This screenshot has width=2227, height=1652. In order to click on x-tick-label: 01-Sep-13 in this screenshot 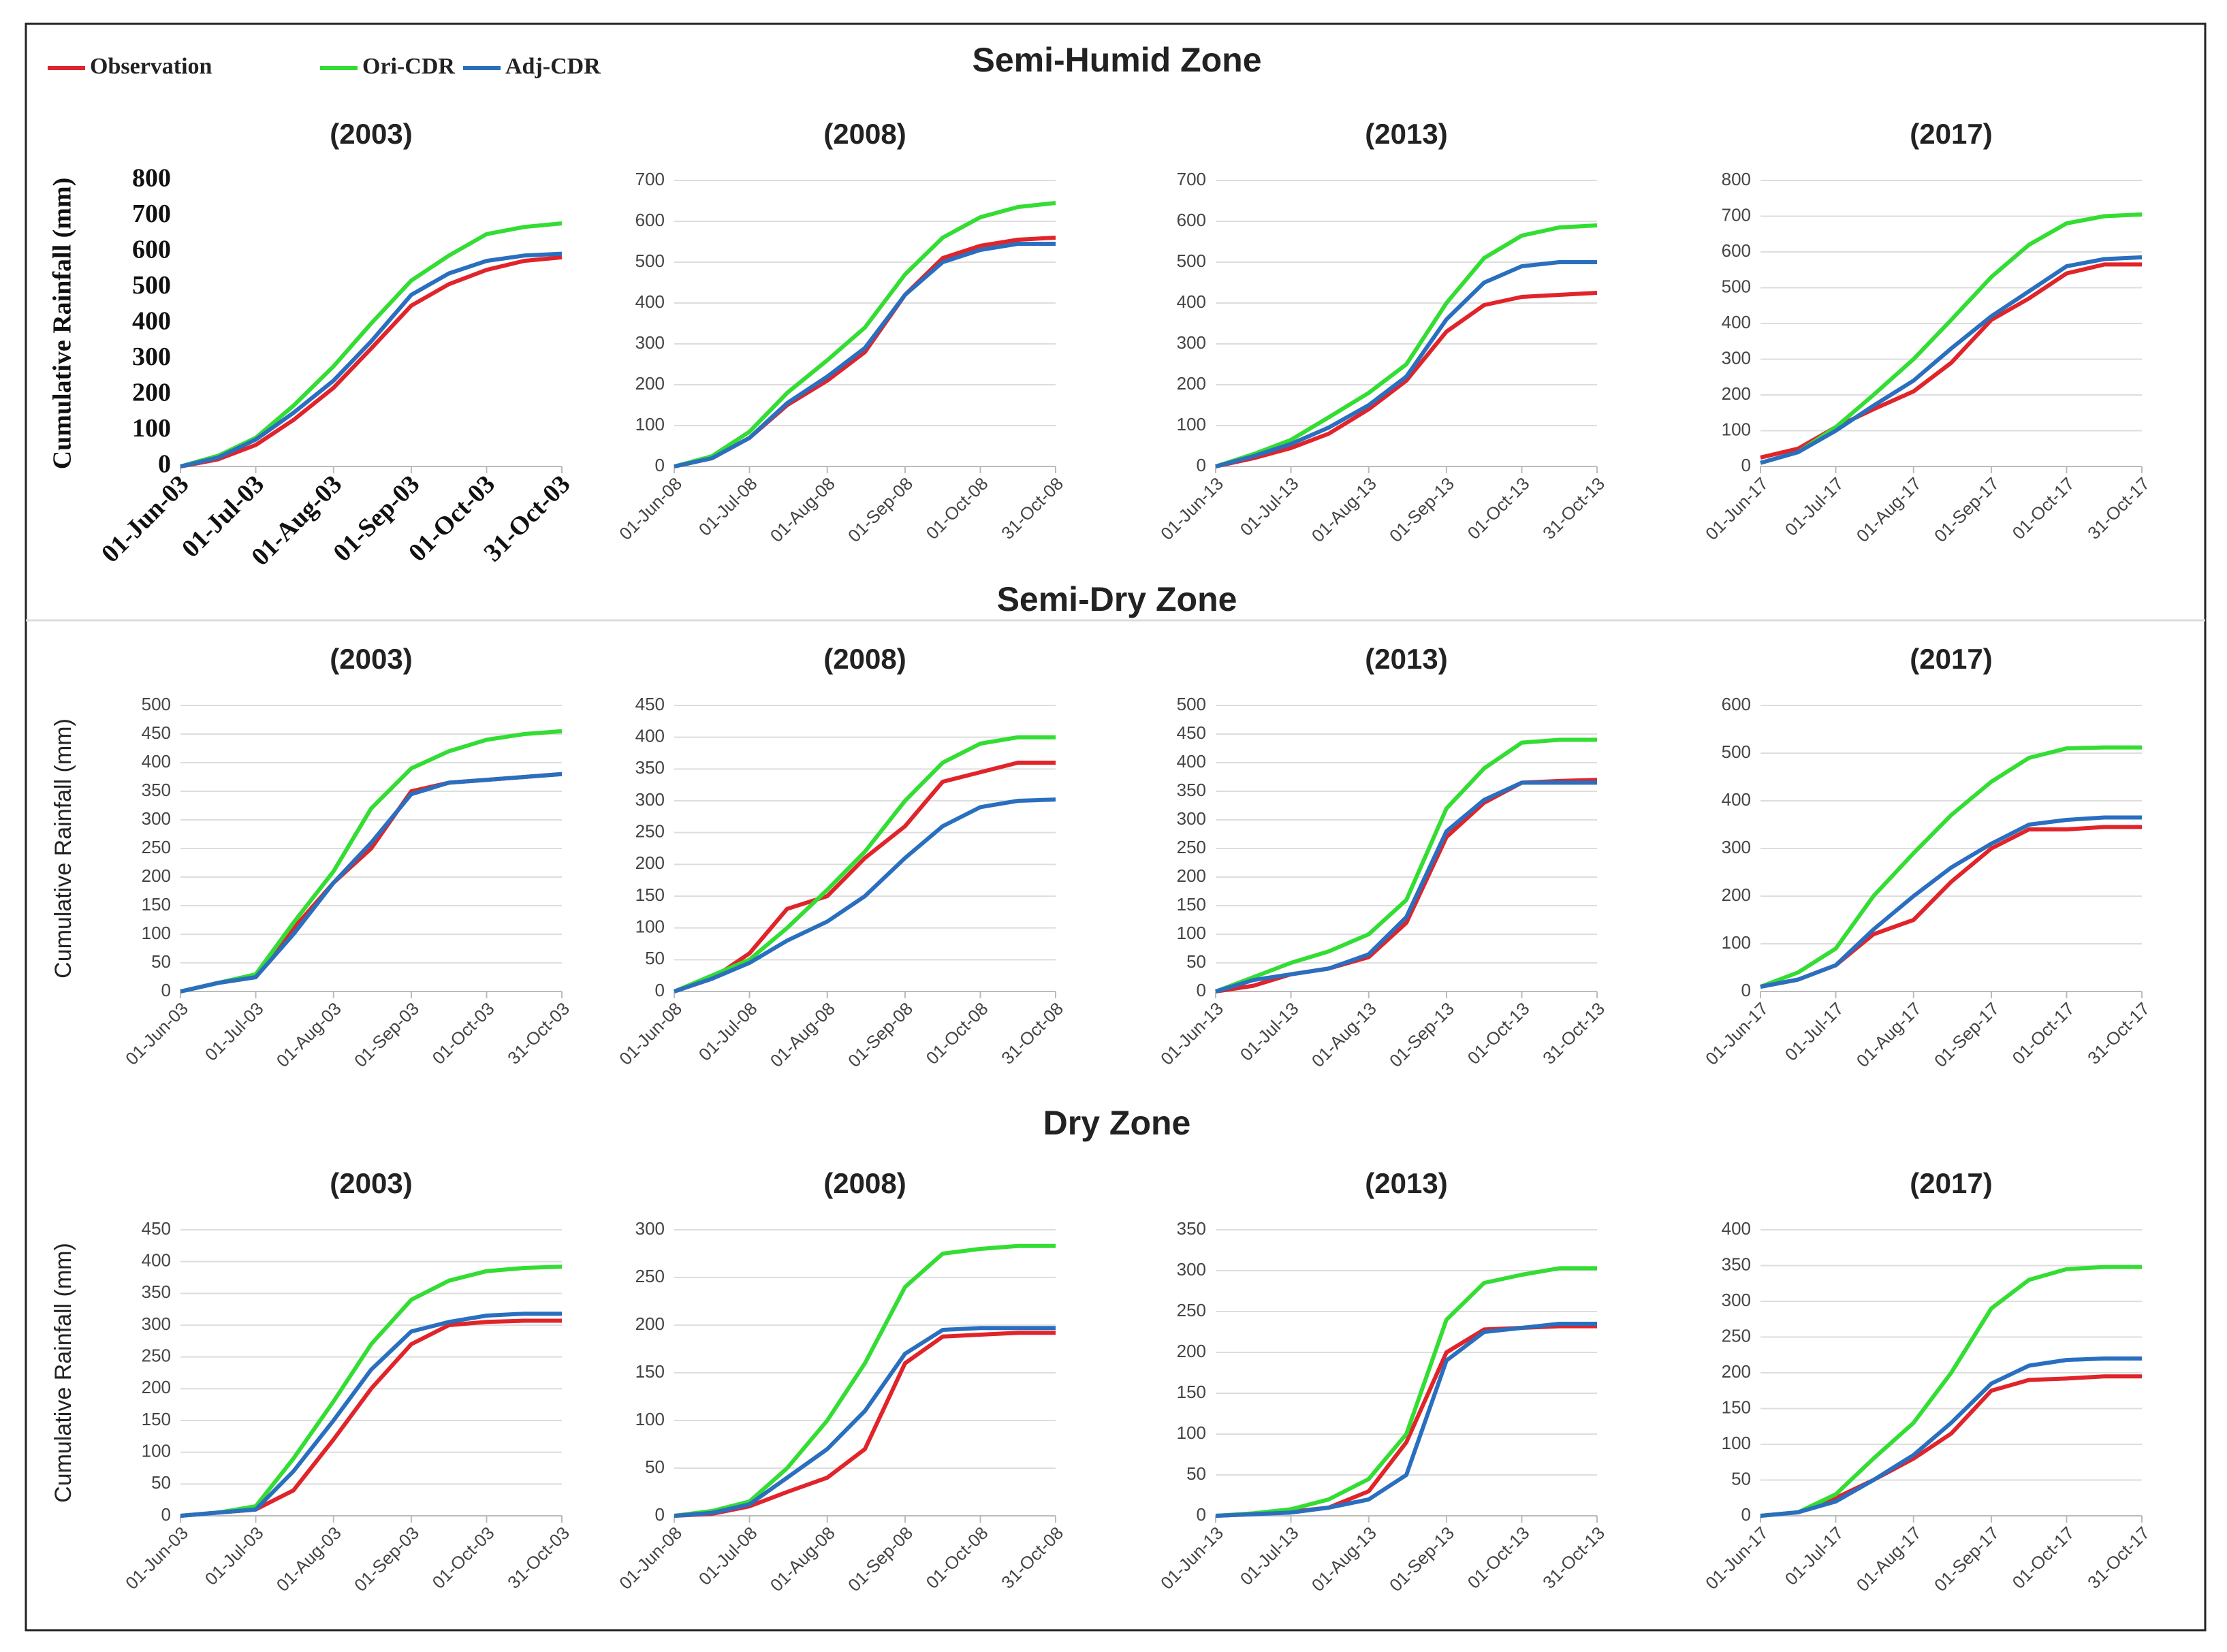, I will do `click(1421, 1559)`.